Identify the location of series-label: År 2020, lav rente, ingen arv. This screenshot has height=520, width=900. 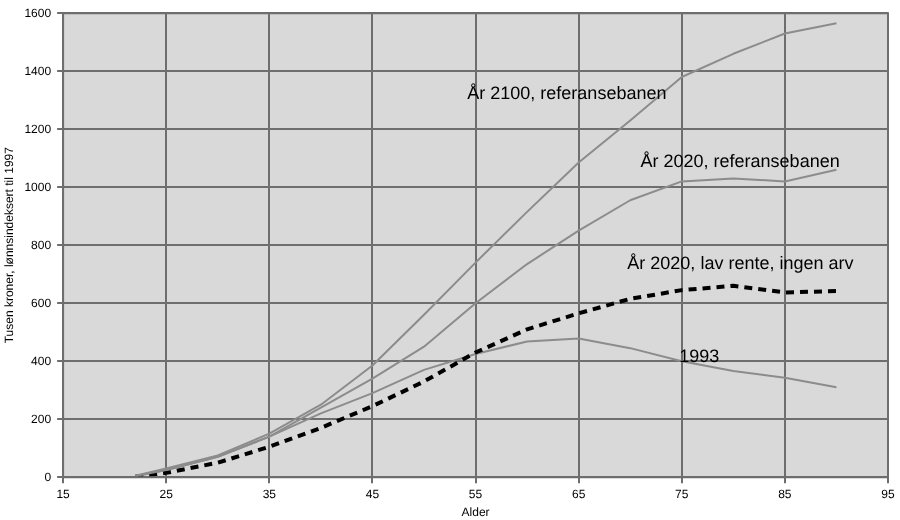
(741, 262).